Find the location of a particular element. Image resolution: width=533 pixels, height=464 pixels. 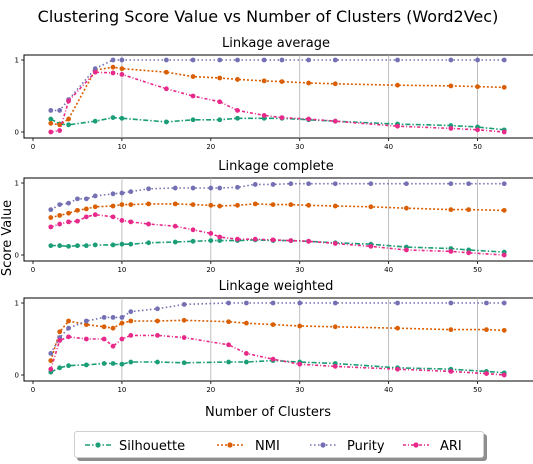

legend-label-silhouette: Silhouette is located at coordinates (152, 446).